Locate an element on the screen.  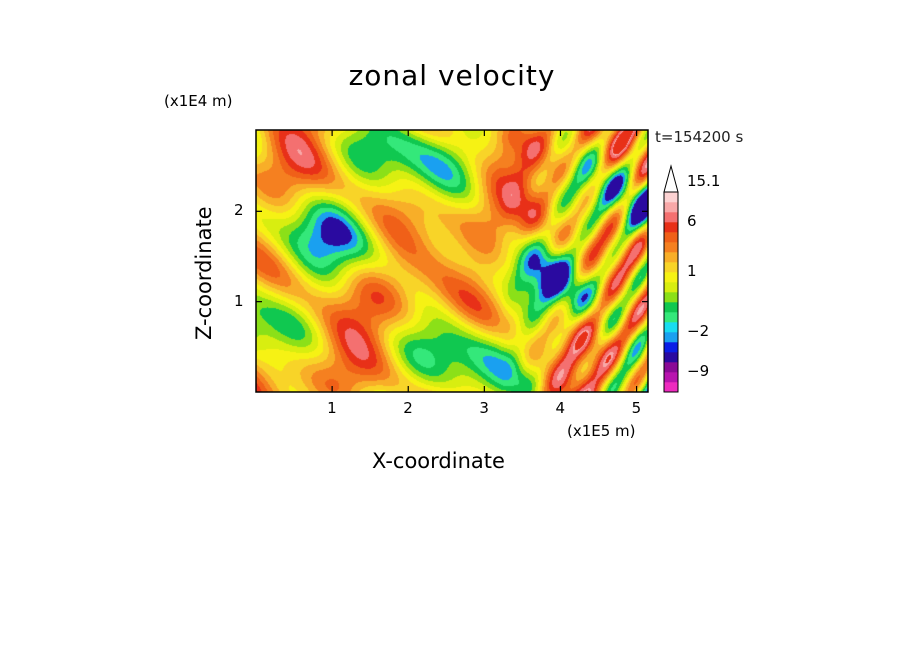
x-tick-label: 4 is located at coordinates (560, 408).